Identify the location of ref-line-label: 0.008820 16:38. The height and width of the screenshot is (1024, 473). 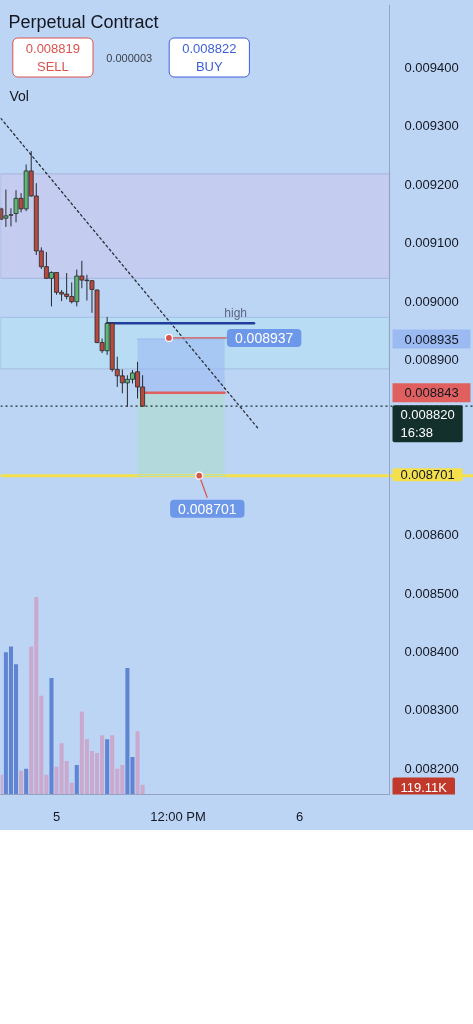
(427, 424).